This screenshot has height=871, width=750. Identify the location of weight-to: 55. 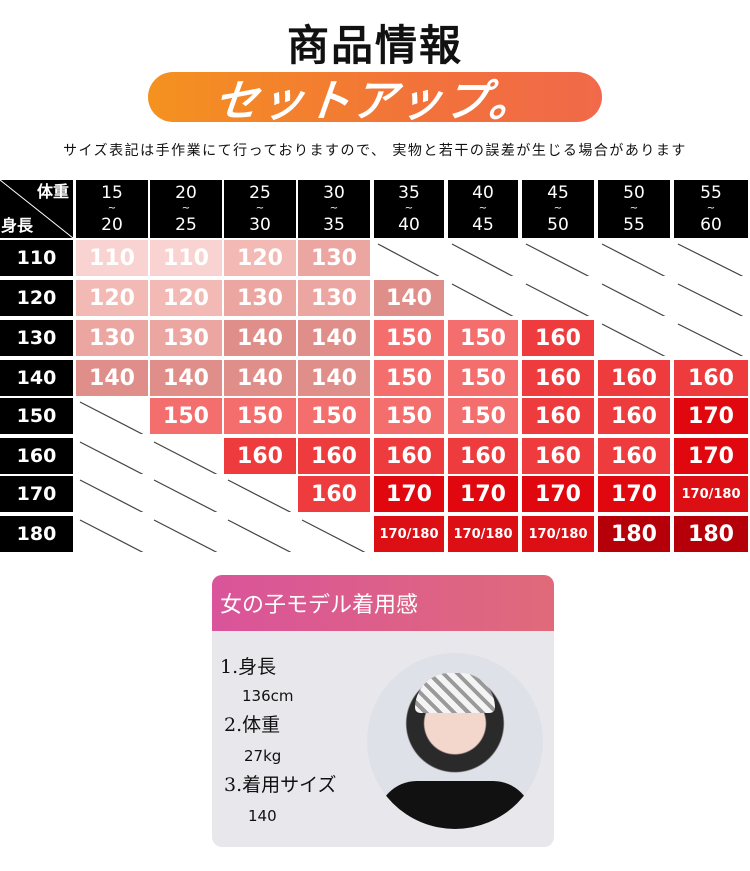
(634, 225).